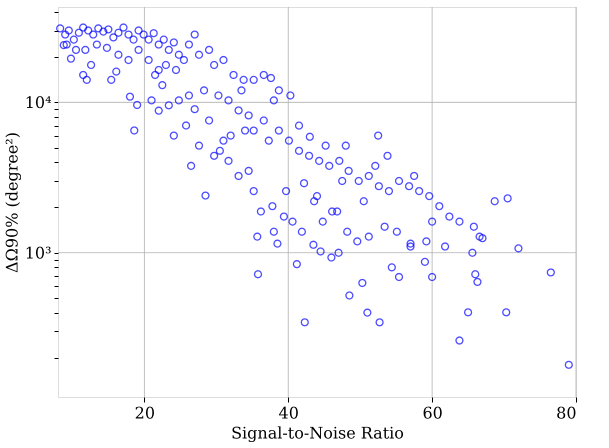 The height and width of the screenshot is (448, 609). What do you see at coordinates (432, 413) in the screenshot?
I see `x-tick-label: 60` at bounding box center [432, 413].